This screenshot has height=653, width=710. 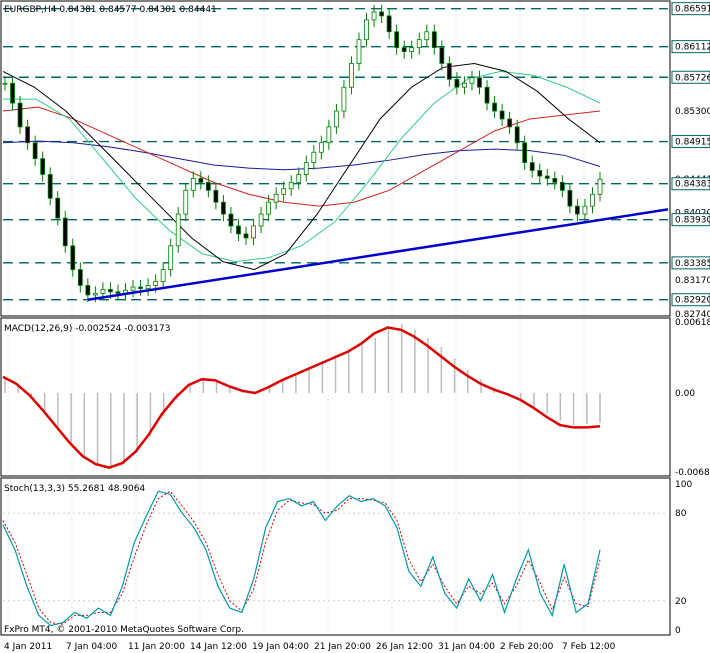 What do you see at coordinates (692, 281) in the screenshot?
I see `price-tick-label: 0.83170` at bounding box center [692, 281].